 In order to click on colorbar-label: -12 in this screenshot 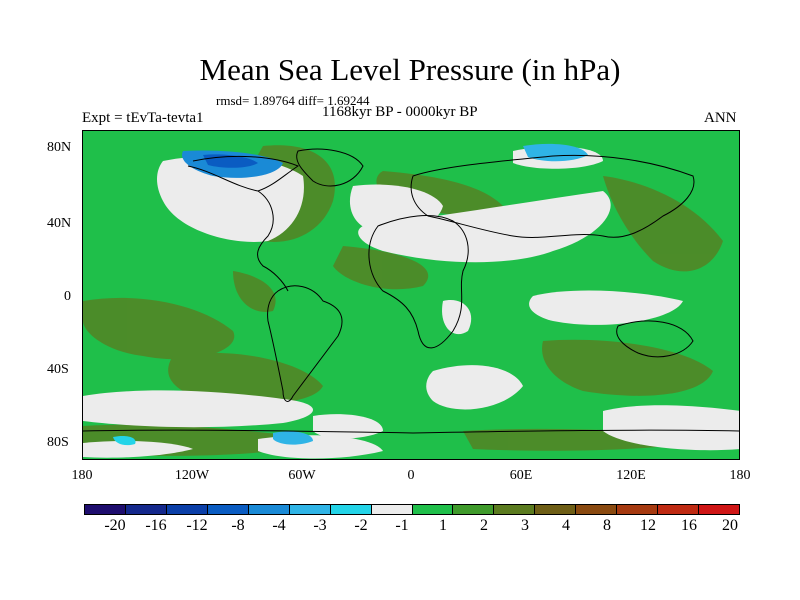, I will do `click(197, 525)`.